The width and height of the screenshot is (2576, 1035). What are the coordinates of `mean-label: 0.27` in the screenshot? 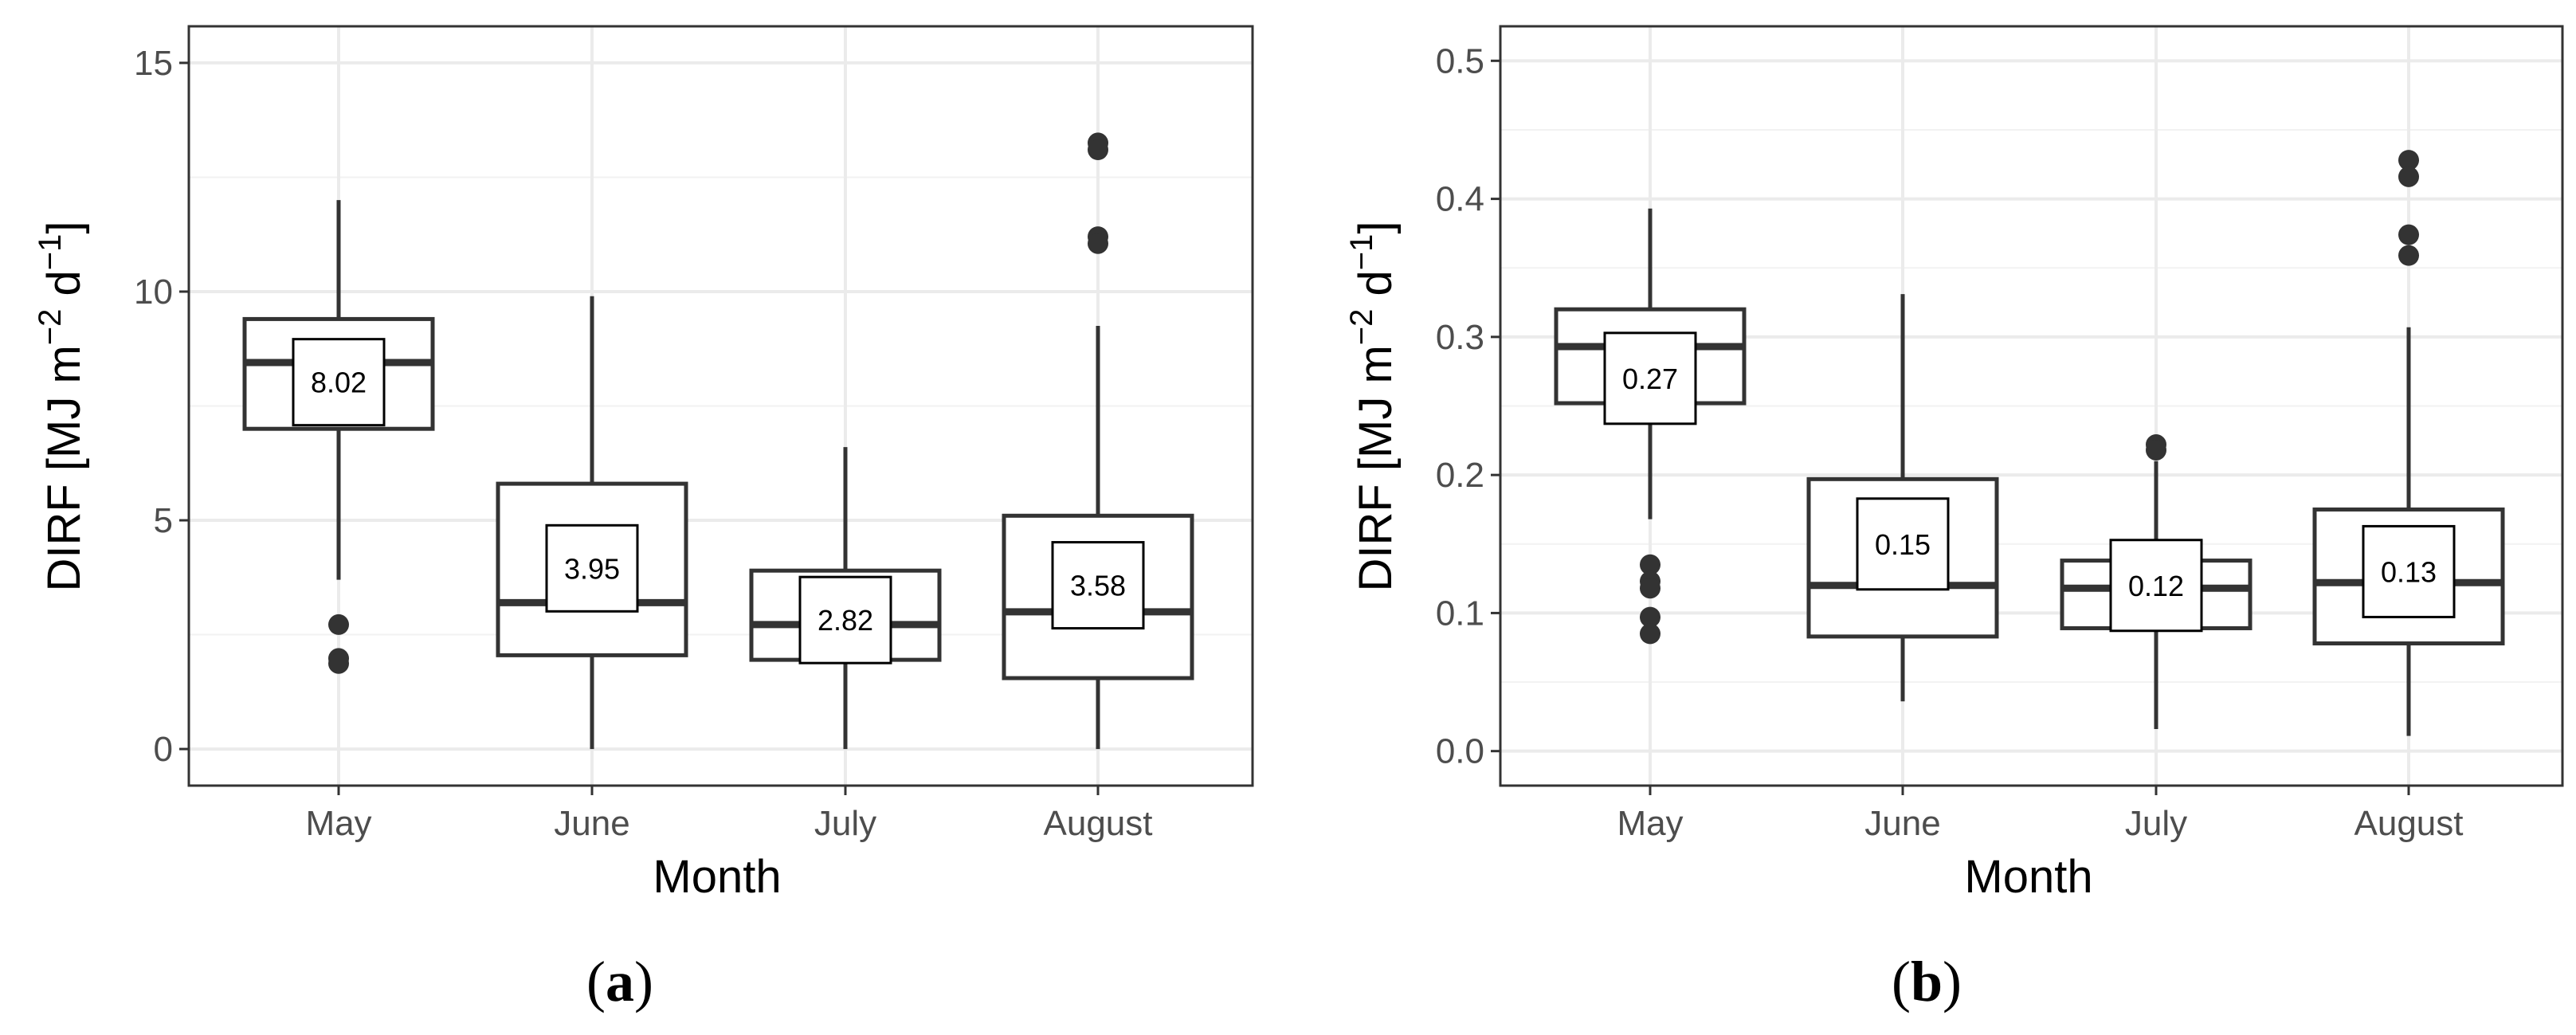 It's located at (1650, 379).